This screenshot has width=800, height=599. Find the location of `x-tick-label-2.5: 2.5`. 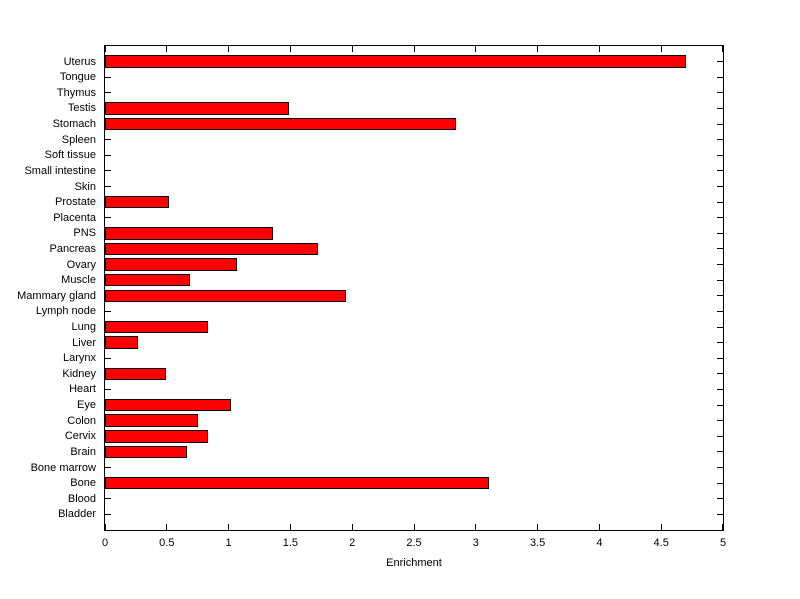

x-tick-label-2.5: 2.5 is located at coordinates (414, 543).